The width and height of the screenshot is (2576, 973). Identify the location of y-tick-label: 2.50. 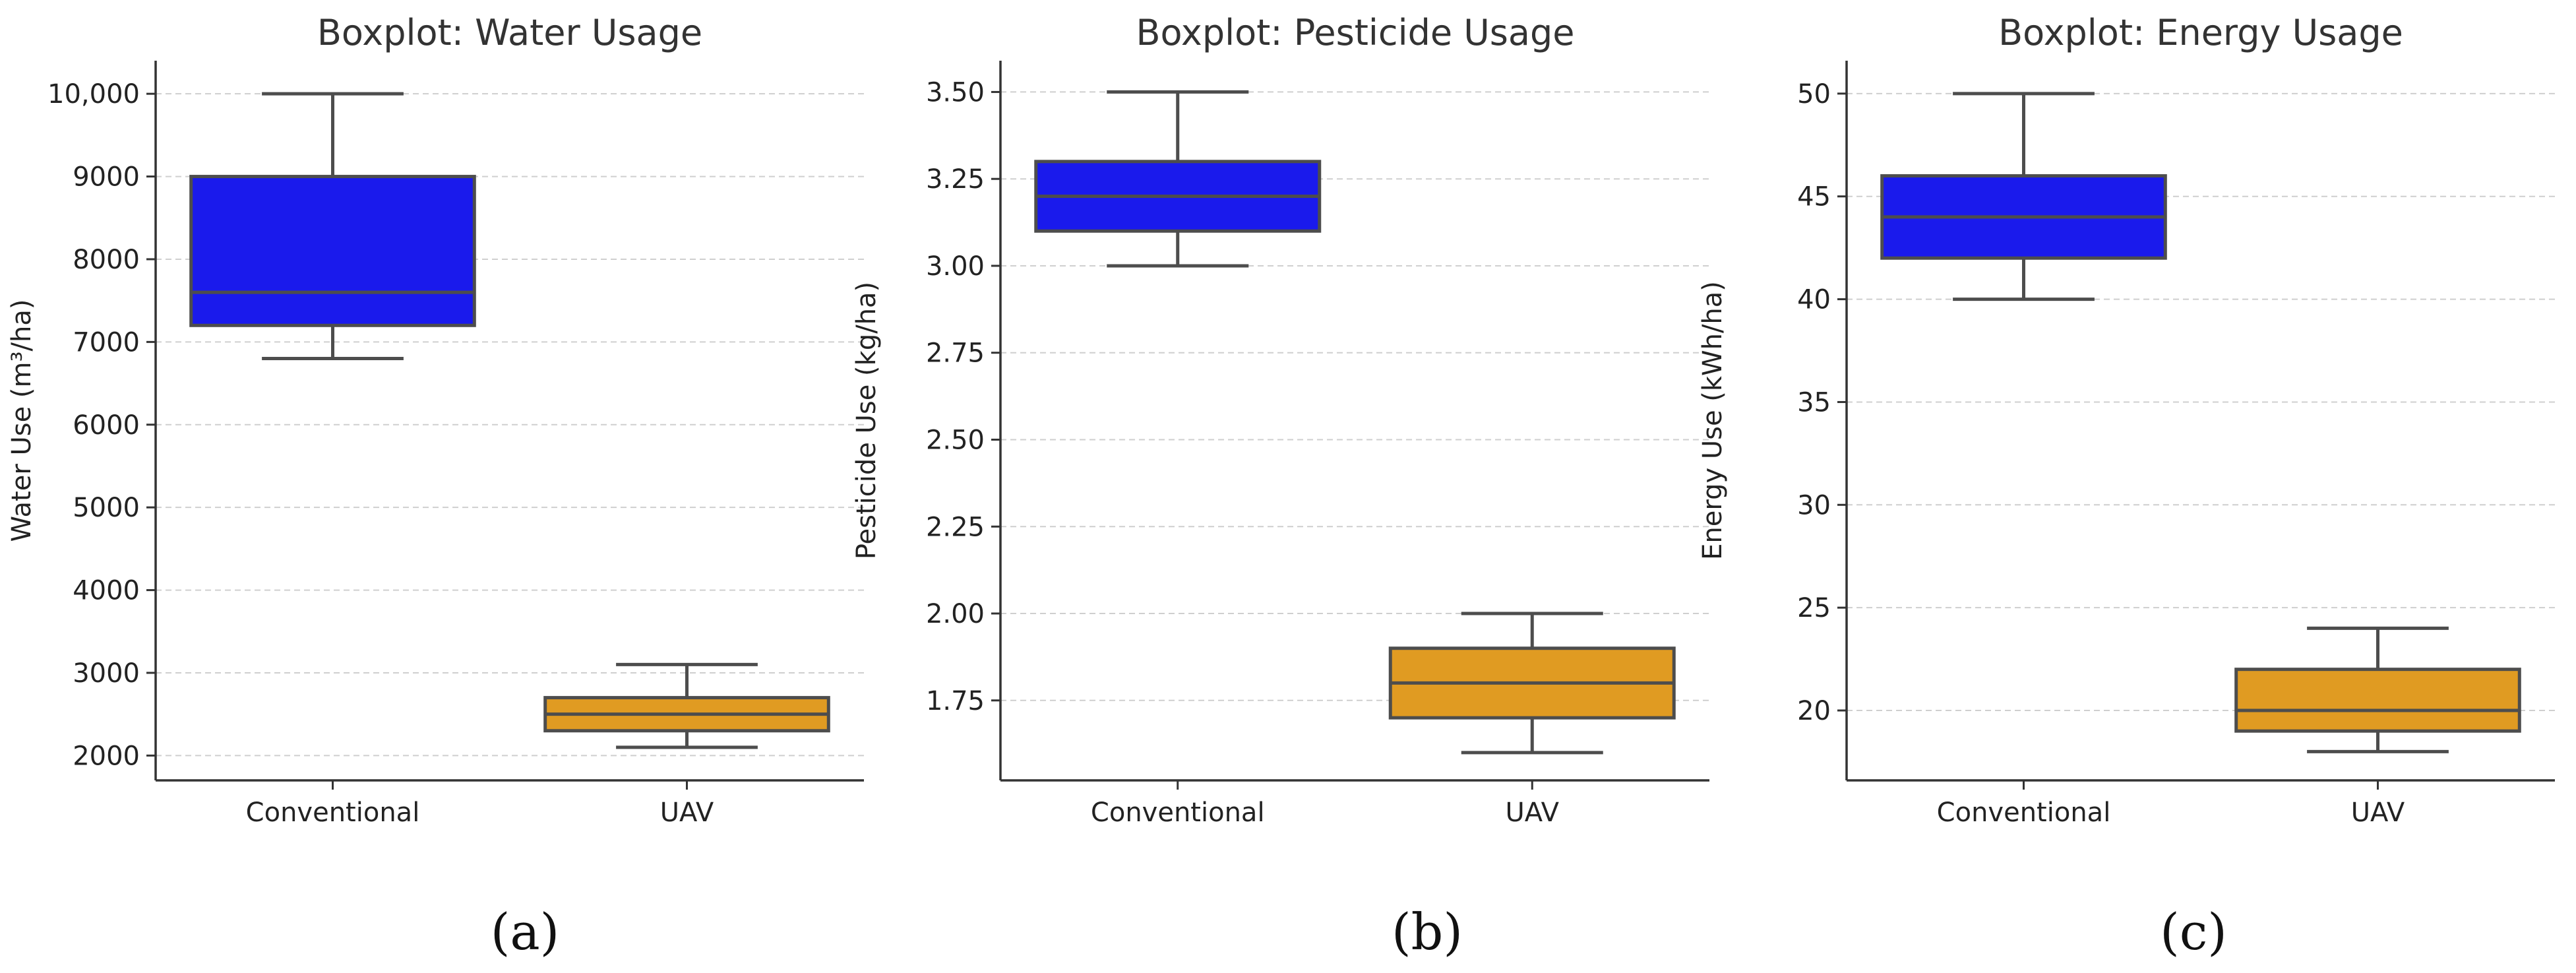
(955, 440).